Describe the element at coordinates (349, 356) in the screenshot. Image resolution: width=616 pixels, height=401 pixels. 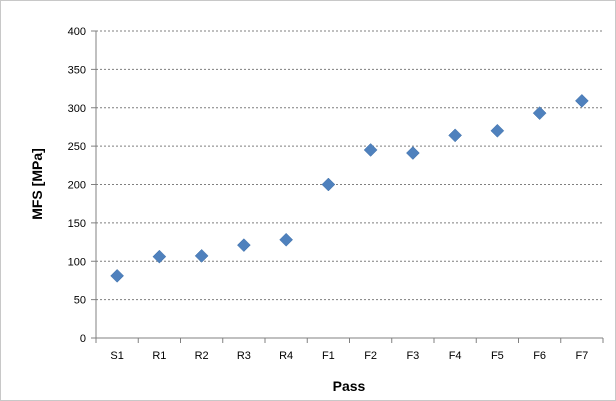
I see `x-tick-labels: S1 R1 R2 R3 R4 F1 F2 F3 F4 F5 F6 F7` at that location.